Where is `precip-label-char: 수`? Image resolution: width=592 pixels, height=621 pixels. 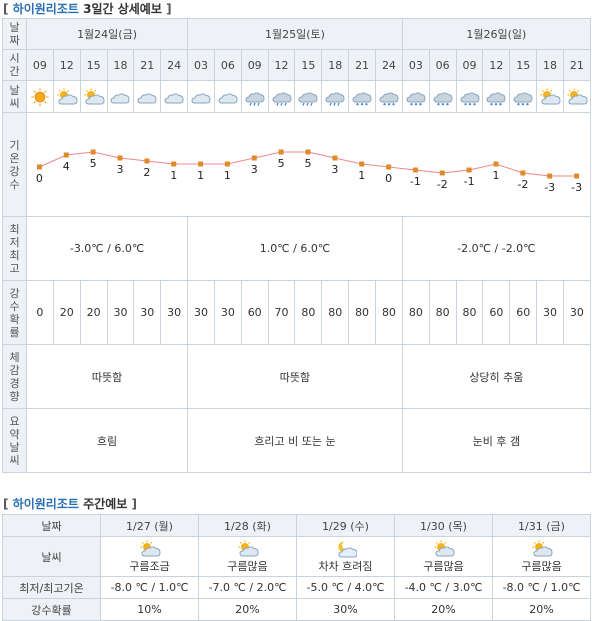 precip-label-char: 수 is located at coordinates (14, 306).